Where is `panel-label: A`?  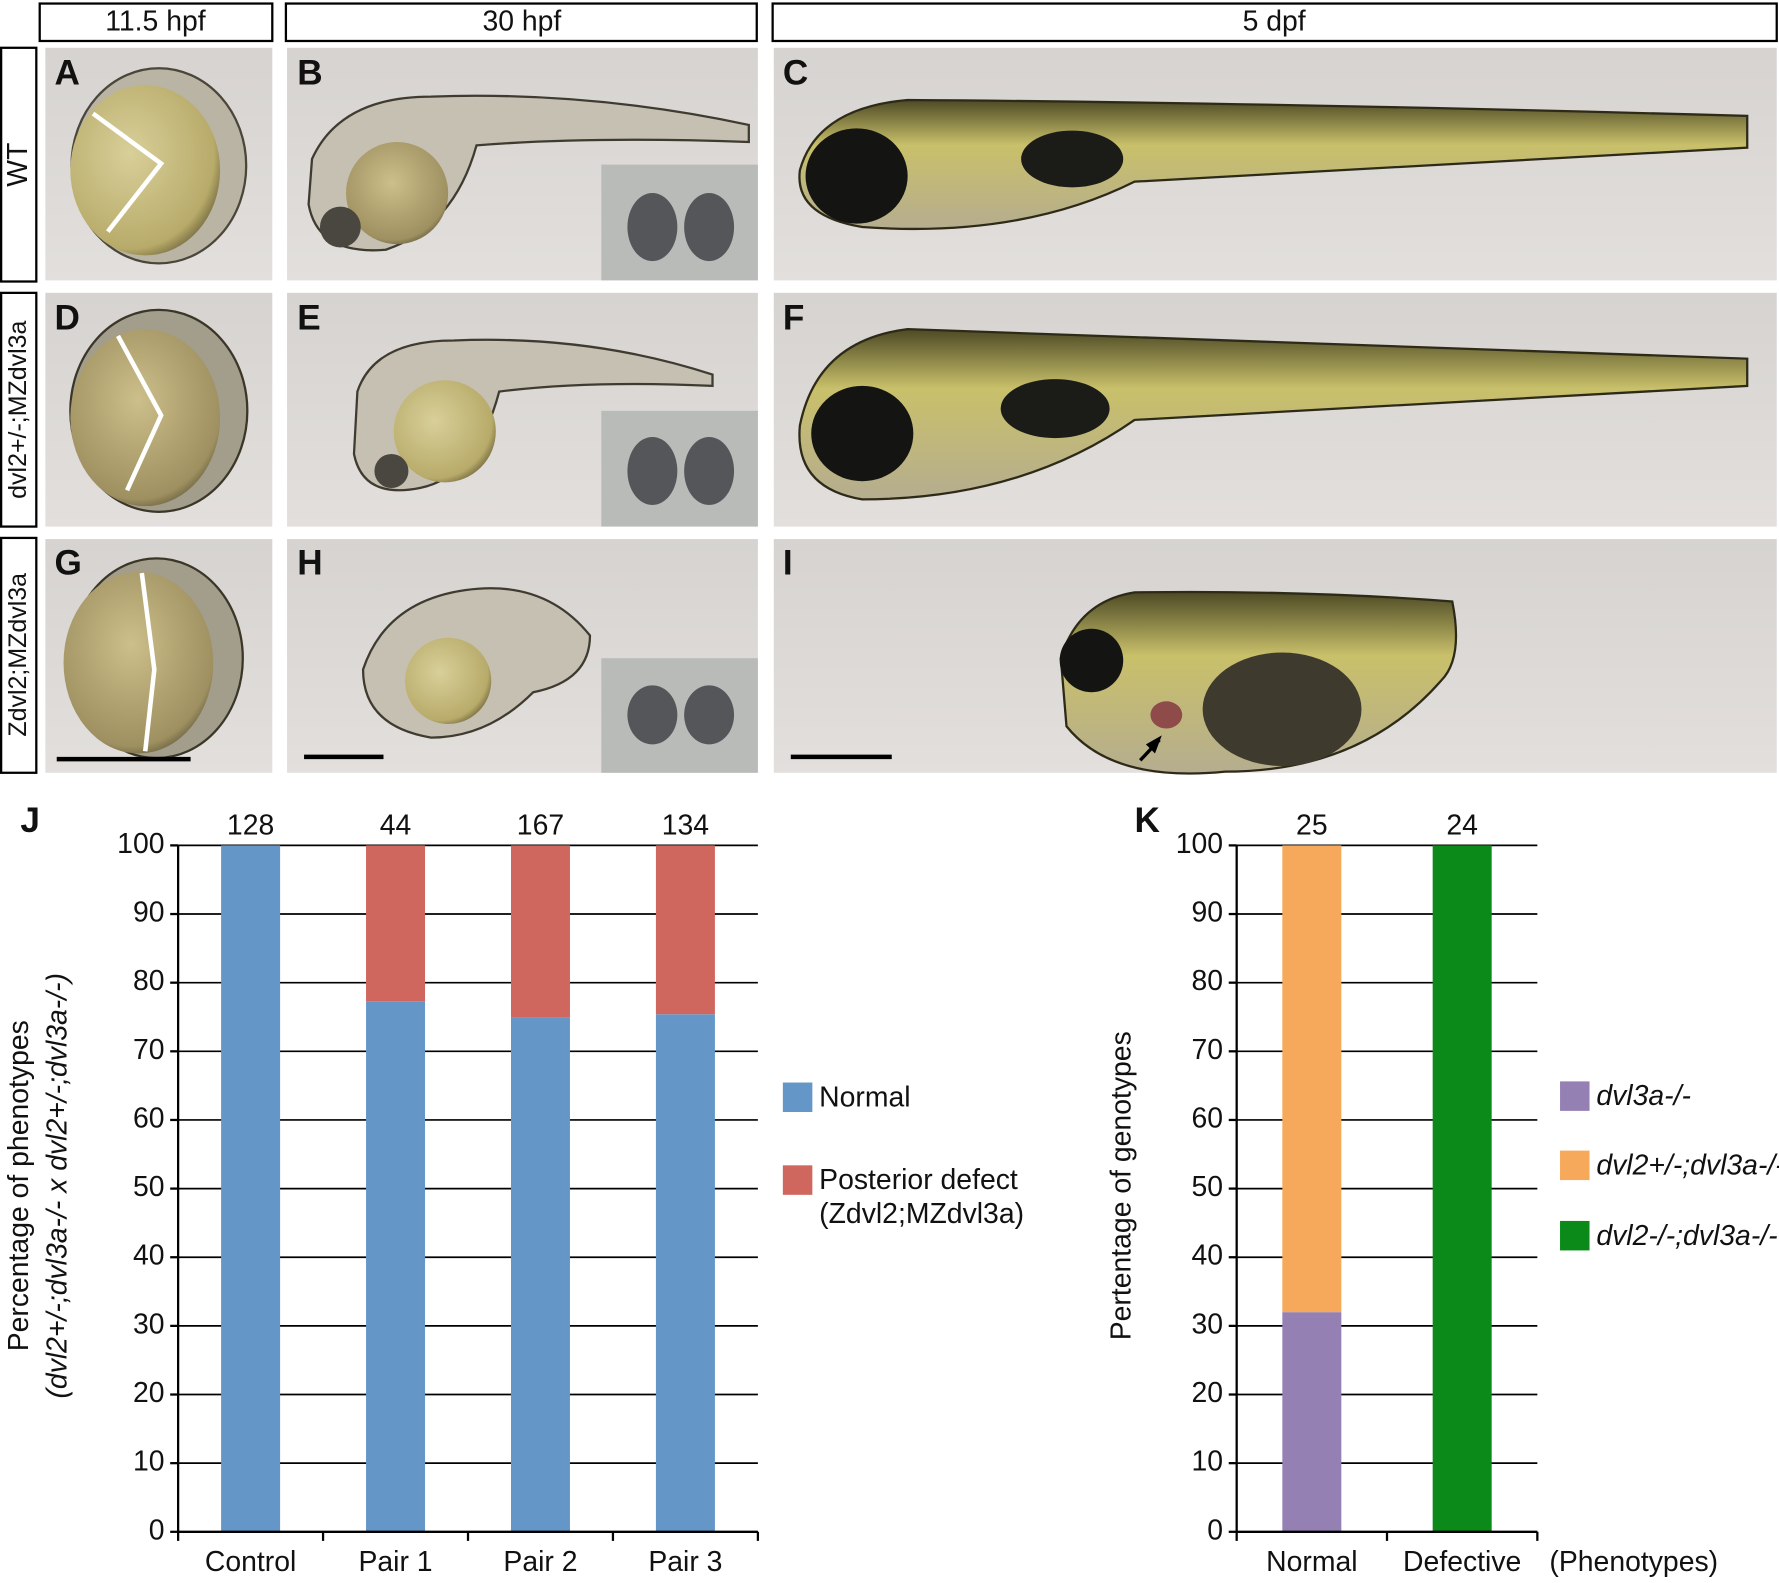 panel-label: A is located at coordinates (66, 72).